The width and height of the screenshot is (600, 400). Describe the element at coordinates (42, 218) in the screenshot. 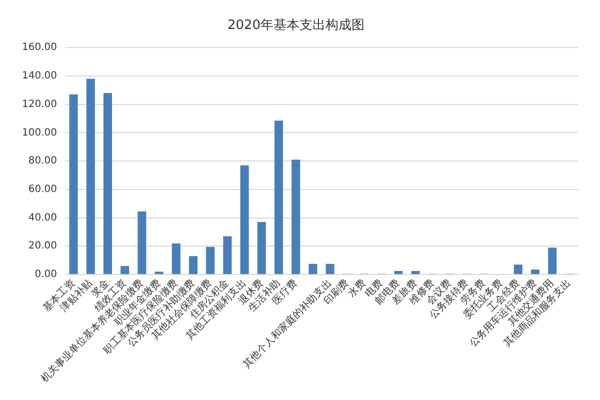

I see `y-tick-label: 40.00` at that location.